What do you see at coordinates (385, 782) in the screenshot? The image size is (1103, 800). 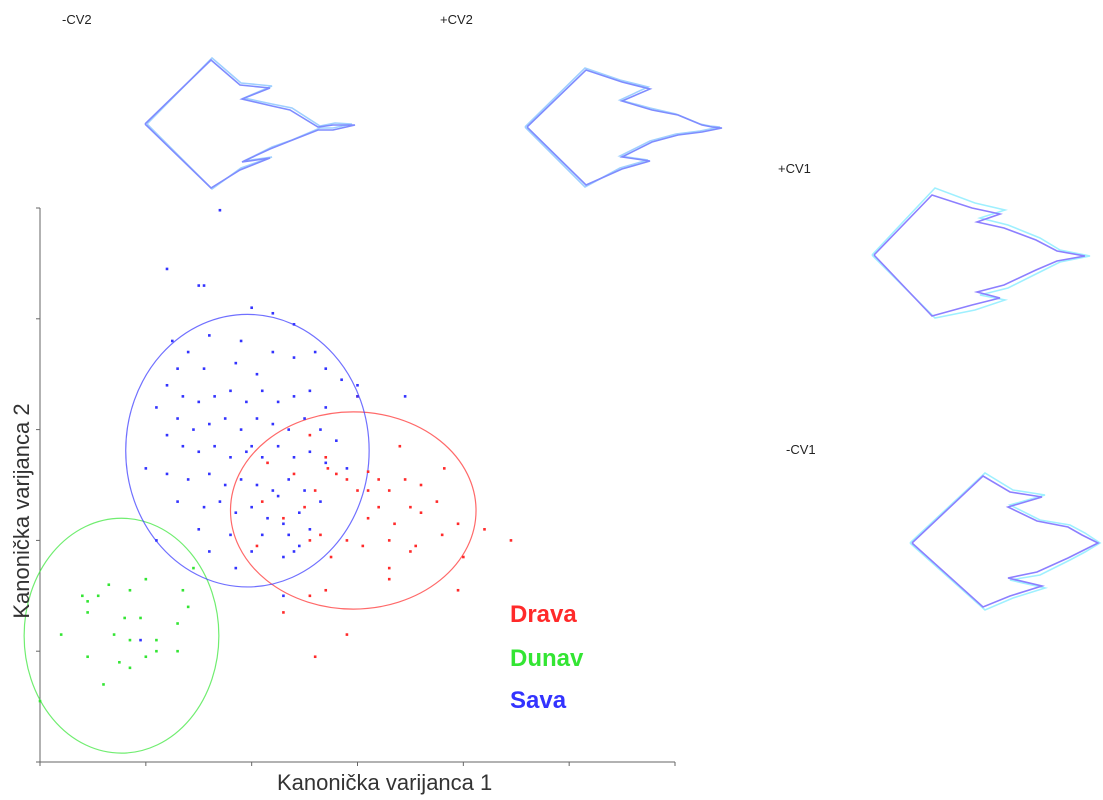 I see `x-axis-label: Kanonička varijanca 1` at bounding box center [385, 782].